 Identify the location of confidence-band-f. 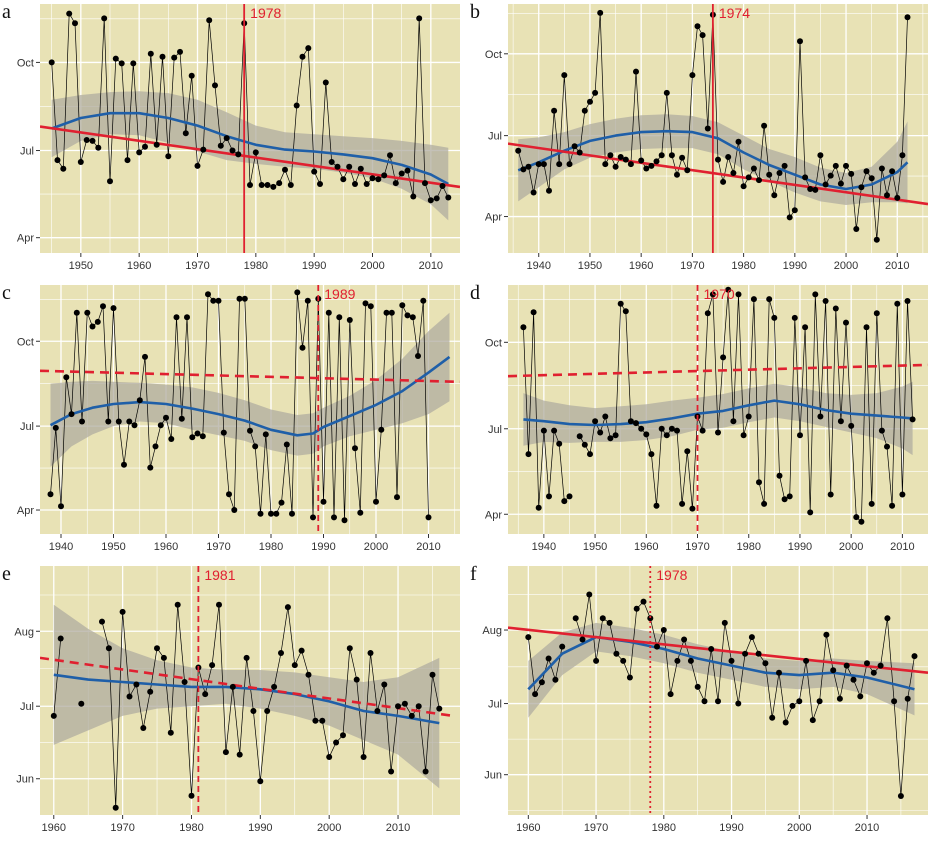
(721, 670).